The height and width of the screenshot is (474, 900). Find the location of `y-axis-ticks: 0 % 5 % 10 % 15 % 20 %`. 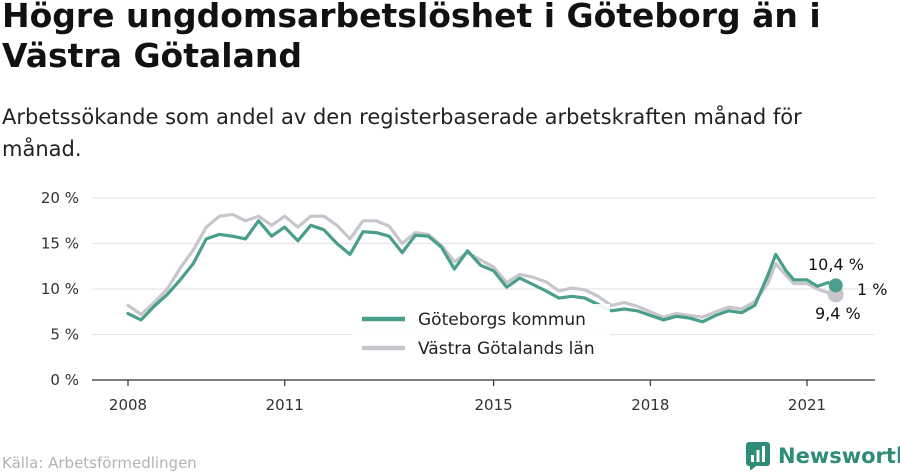

y-axis-ticks: 0 % 5 % 10 % 15 % 20 % is located at coordinates (60, 289).